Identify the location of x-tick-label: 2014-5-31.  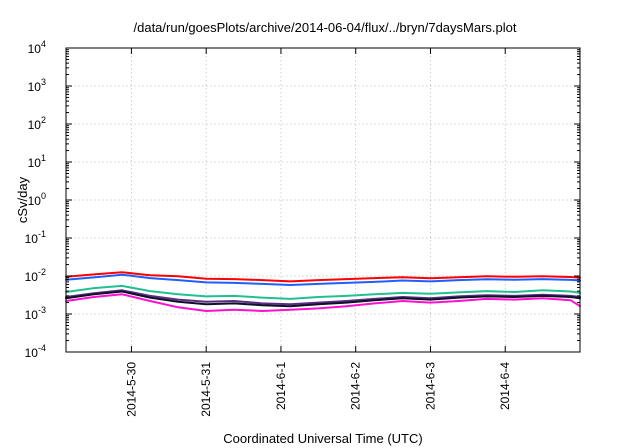
(206, 389).